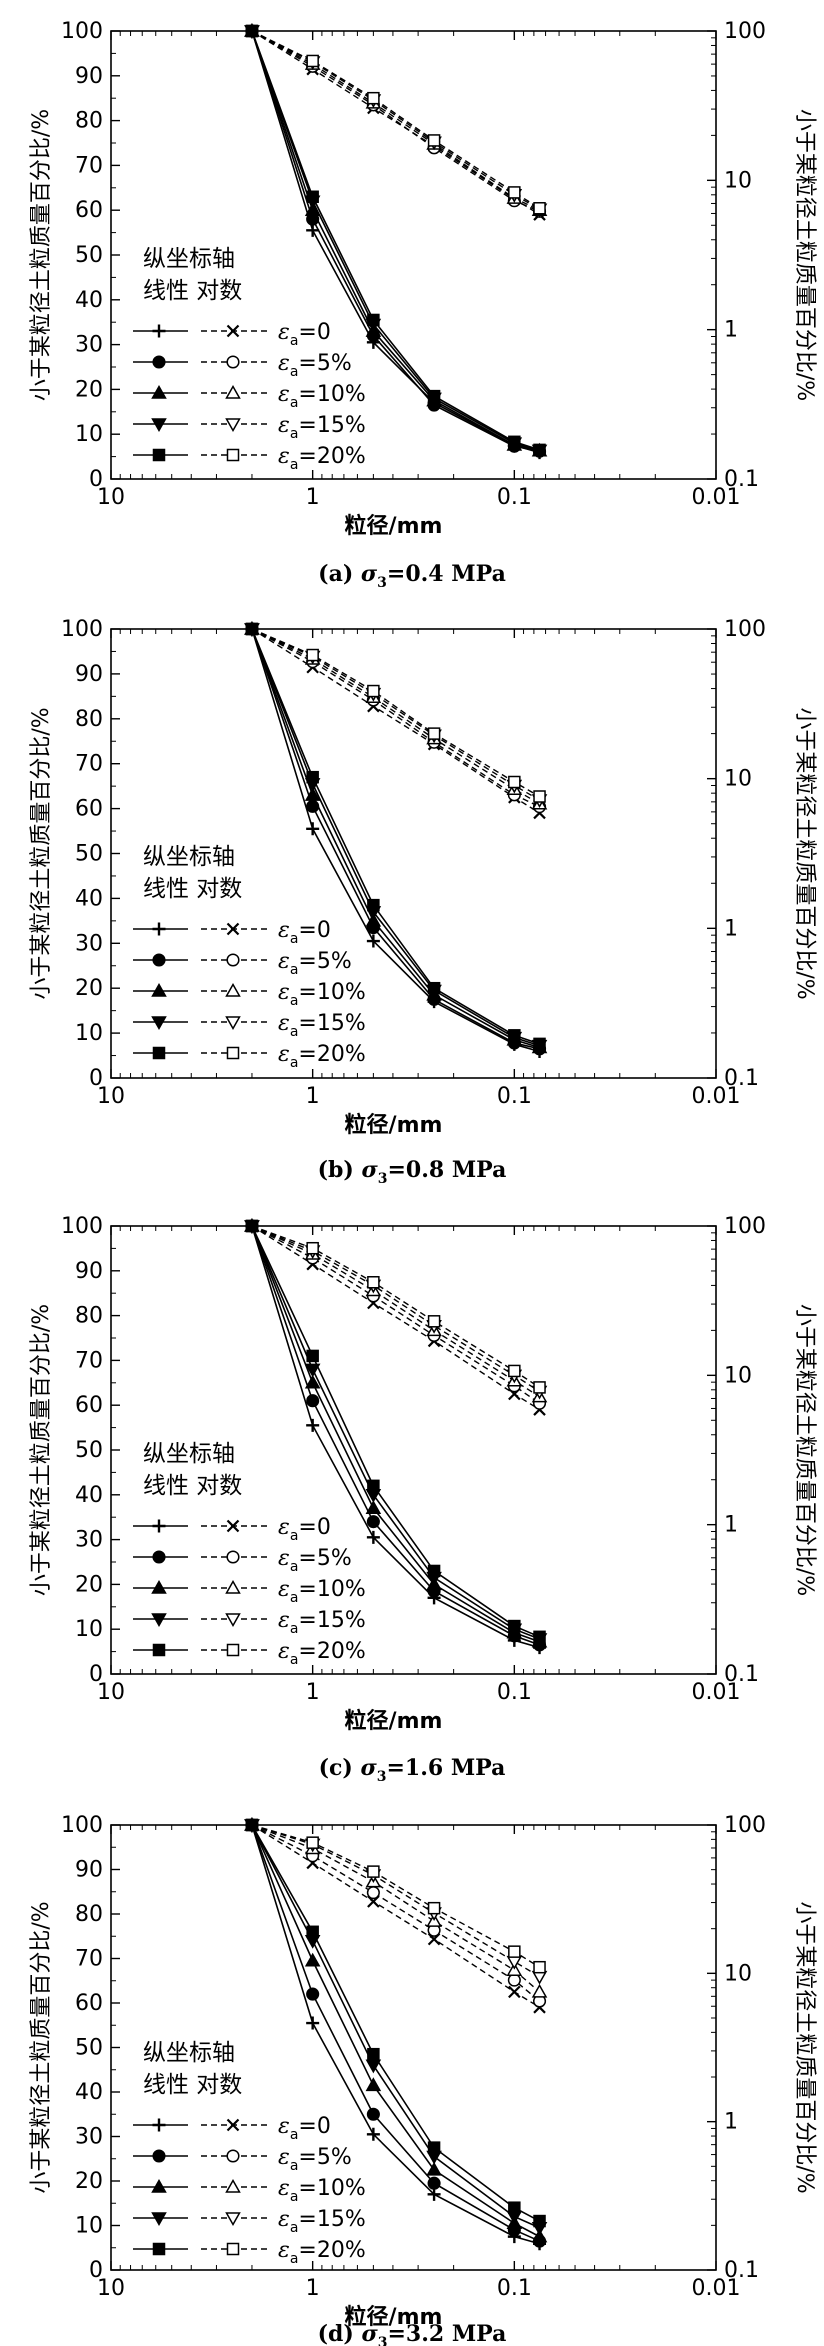 This screenshot has width=824, height=2346. Describe the element at coordinates (412, 1172) in the screenshot. I see `figure-caption: (b) σ3=0.8 MPa` at that location.